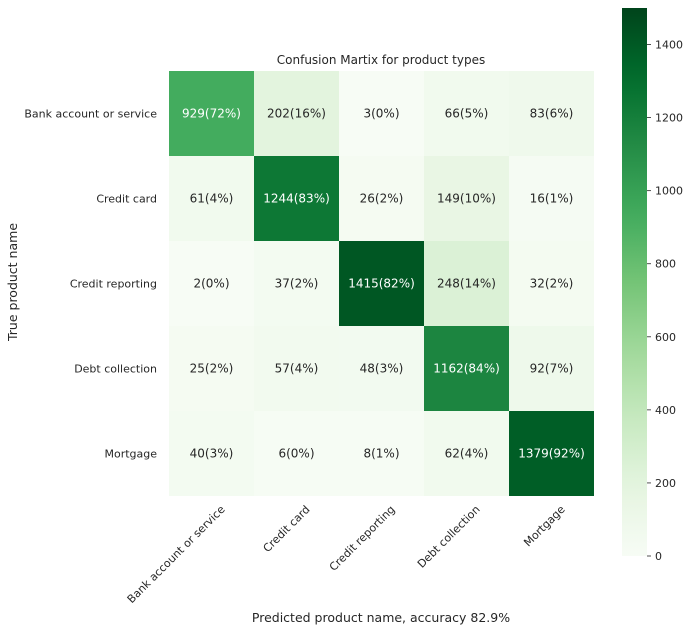 Image resolution: width=695 pixels, height=632 pixels. I want to click on chart-title: Confusion Martix for product types, so click(381, 60).